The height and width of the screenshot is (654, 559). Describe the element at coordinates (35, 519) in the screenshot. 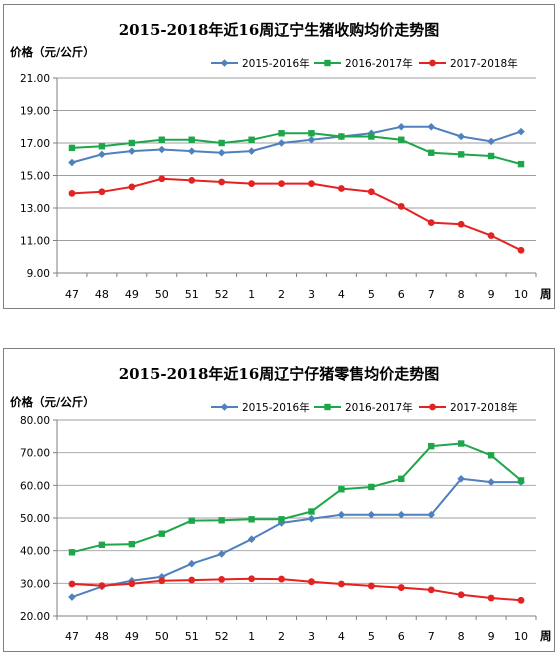

I see `y-tick-label: 50.00` at that location.